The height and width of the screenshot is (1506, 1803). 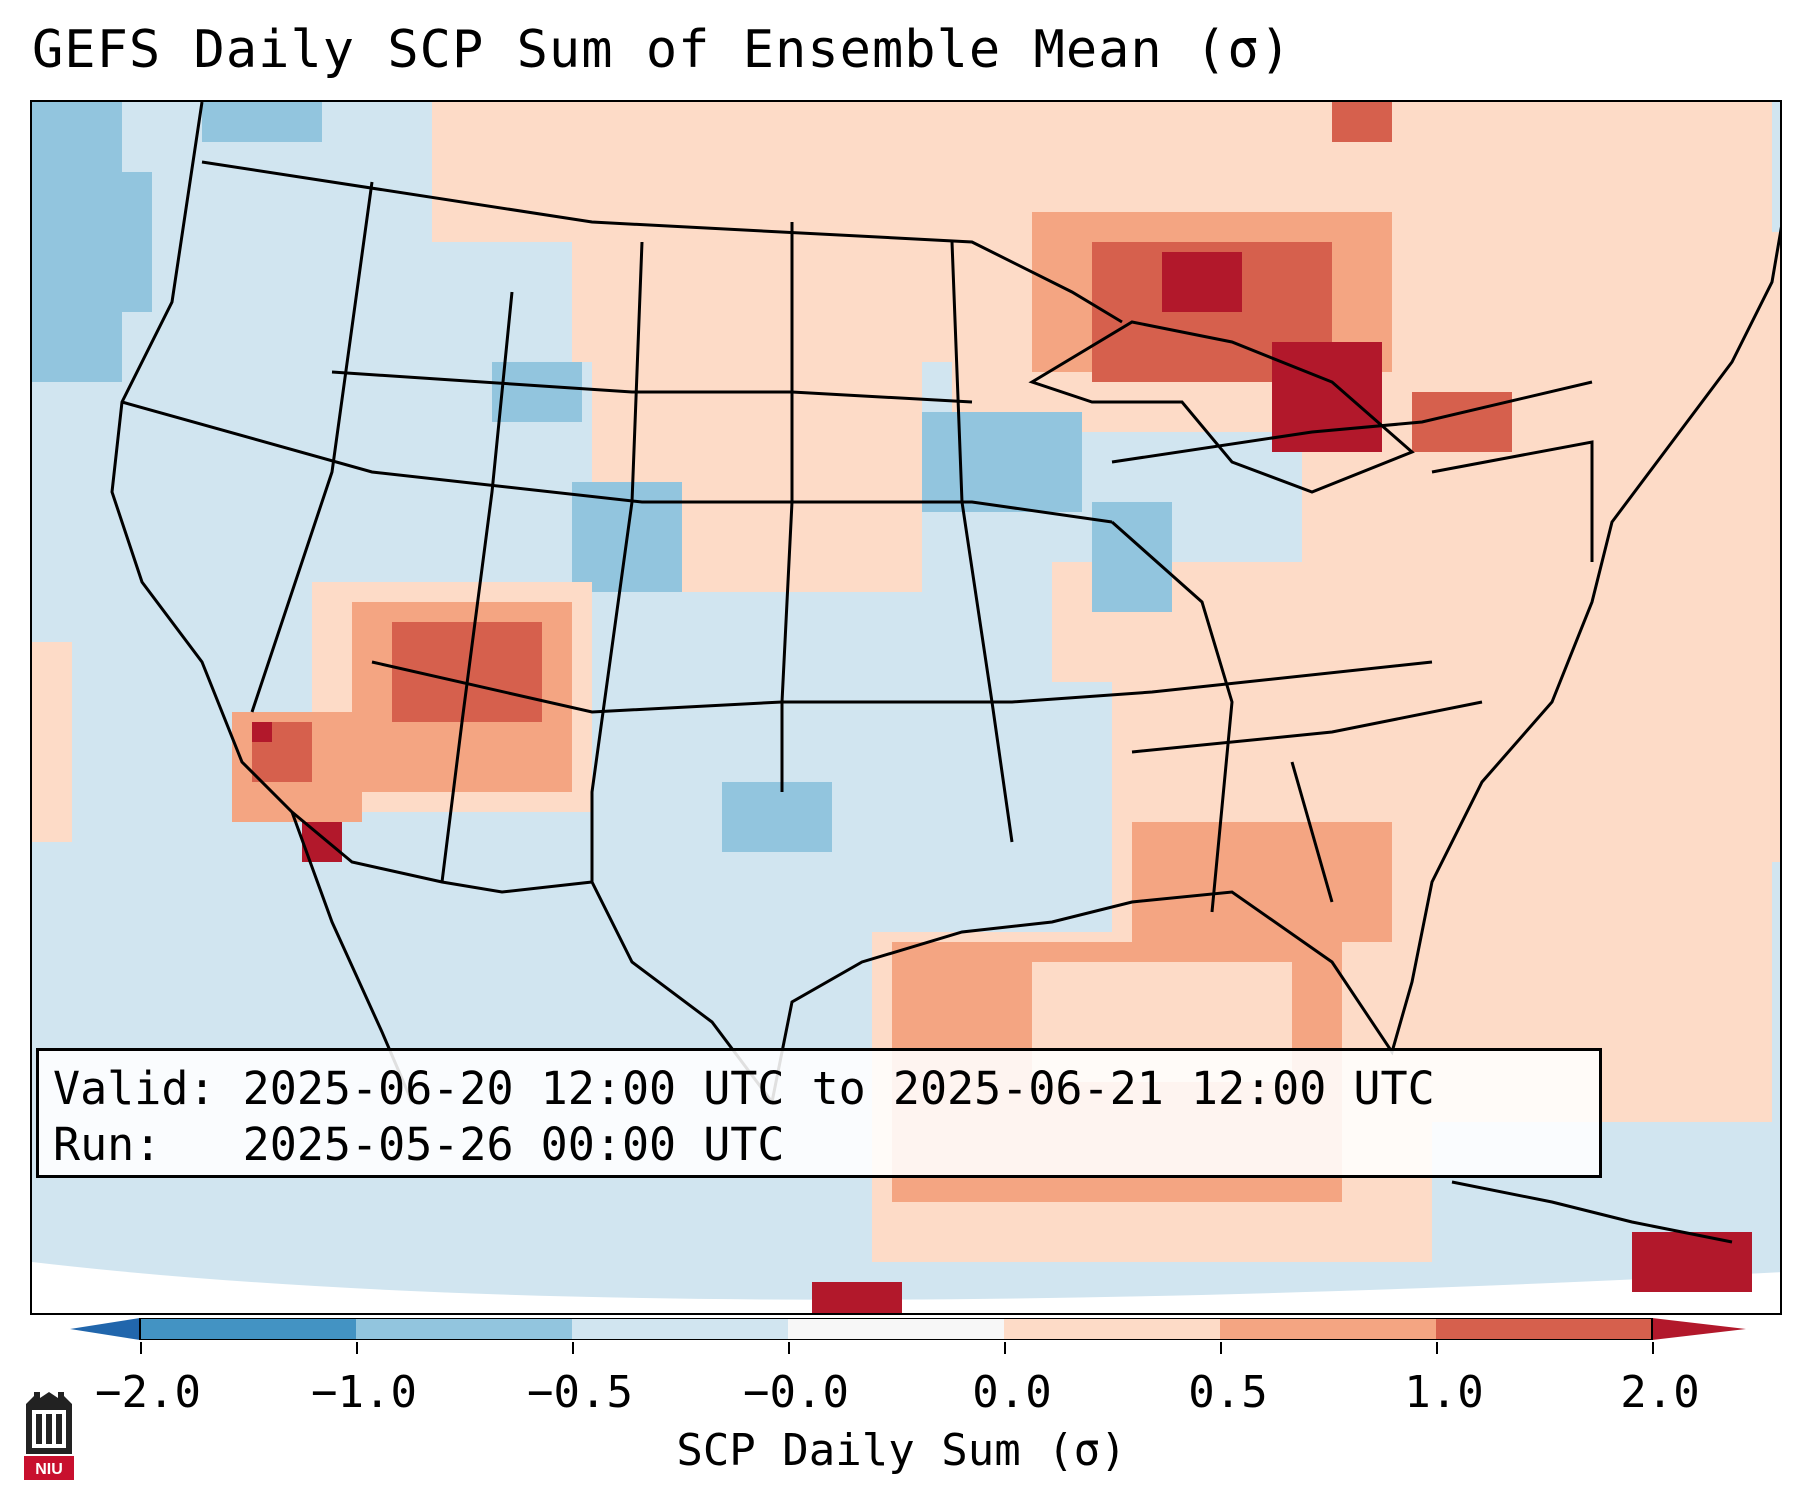 I want to click on run-time-line: Run: 2025-05-26 00:00 UTC, so click(x=419, y=1144).